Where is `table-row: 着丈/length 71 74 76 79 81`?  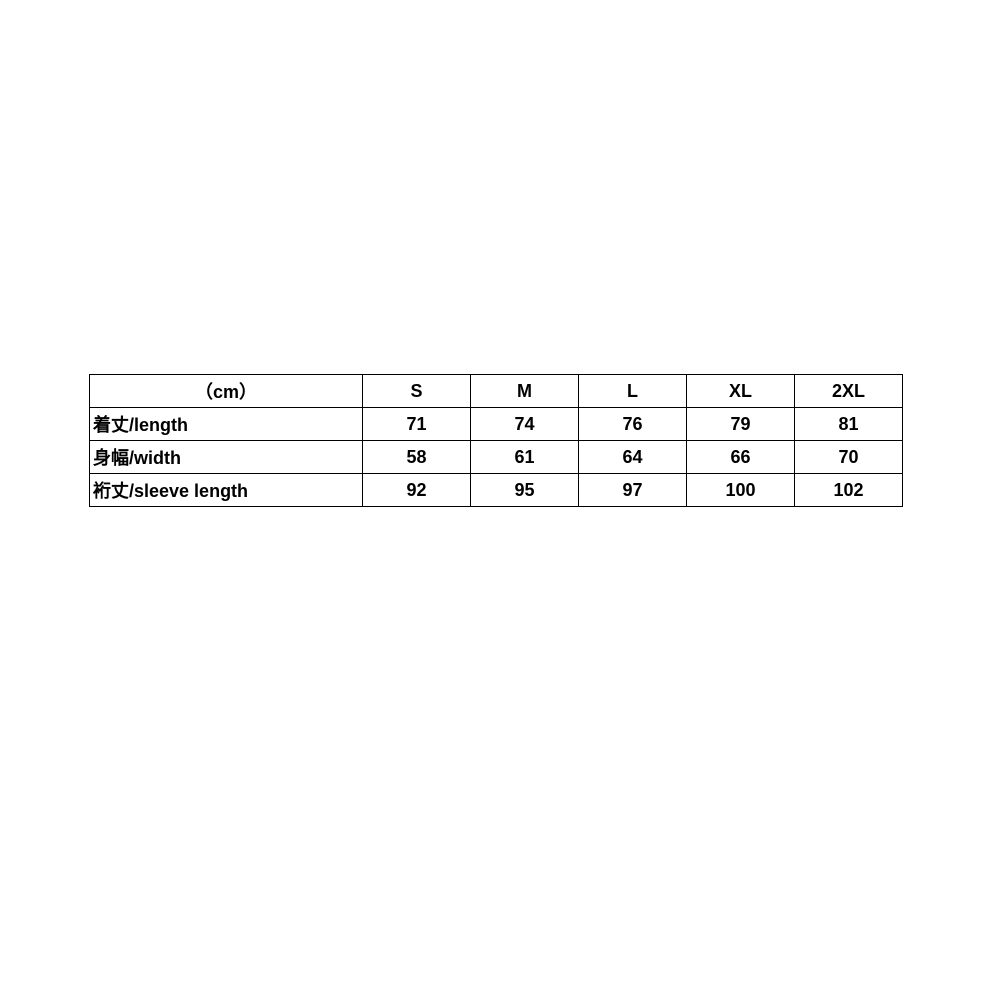 table-row: 着丈/length 71 74 76 79 81 is located at coordinates (496, 424).